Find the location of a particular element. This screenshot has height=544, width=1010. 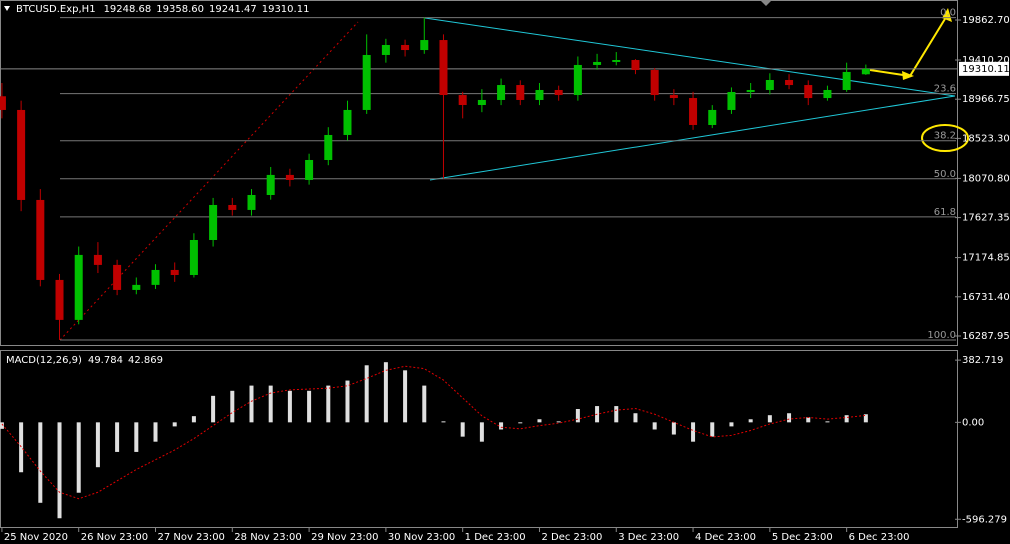

x-tick-label: 30 Nov 23:00 is located at coordinates (421, 537).